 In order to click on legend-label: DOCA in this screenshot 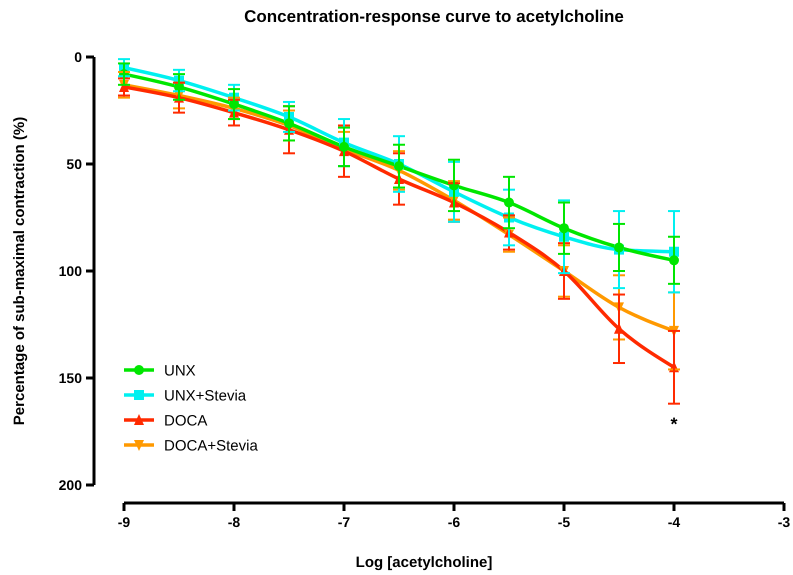, I will do `click(186, 421)`.